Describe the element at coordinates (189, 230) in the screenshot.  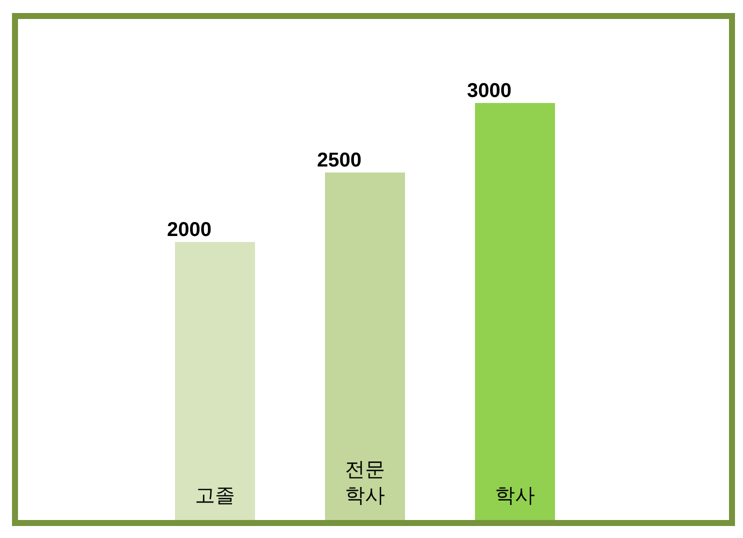
I see `data-label: 2000` at that location.